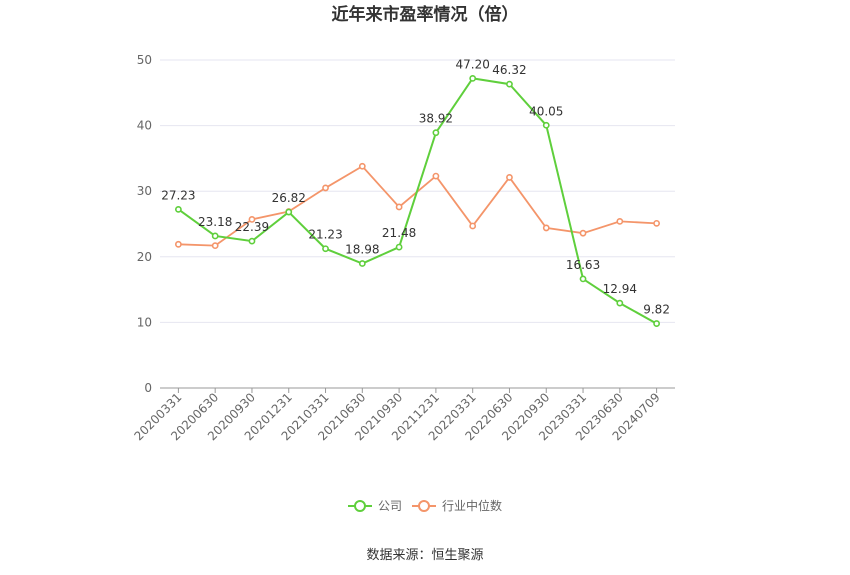  Describe the element at coordinates (436, 119) in the screenshot. I see `data-label-company: 38.92` at that location.